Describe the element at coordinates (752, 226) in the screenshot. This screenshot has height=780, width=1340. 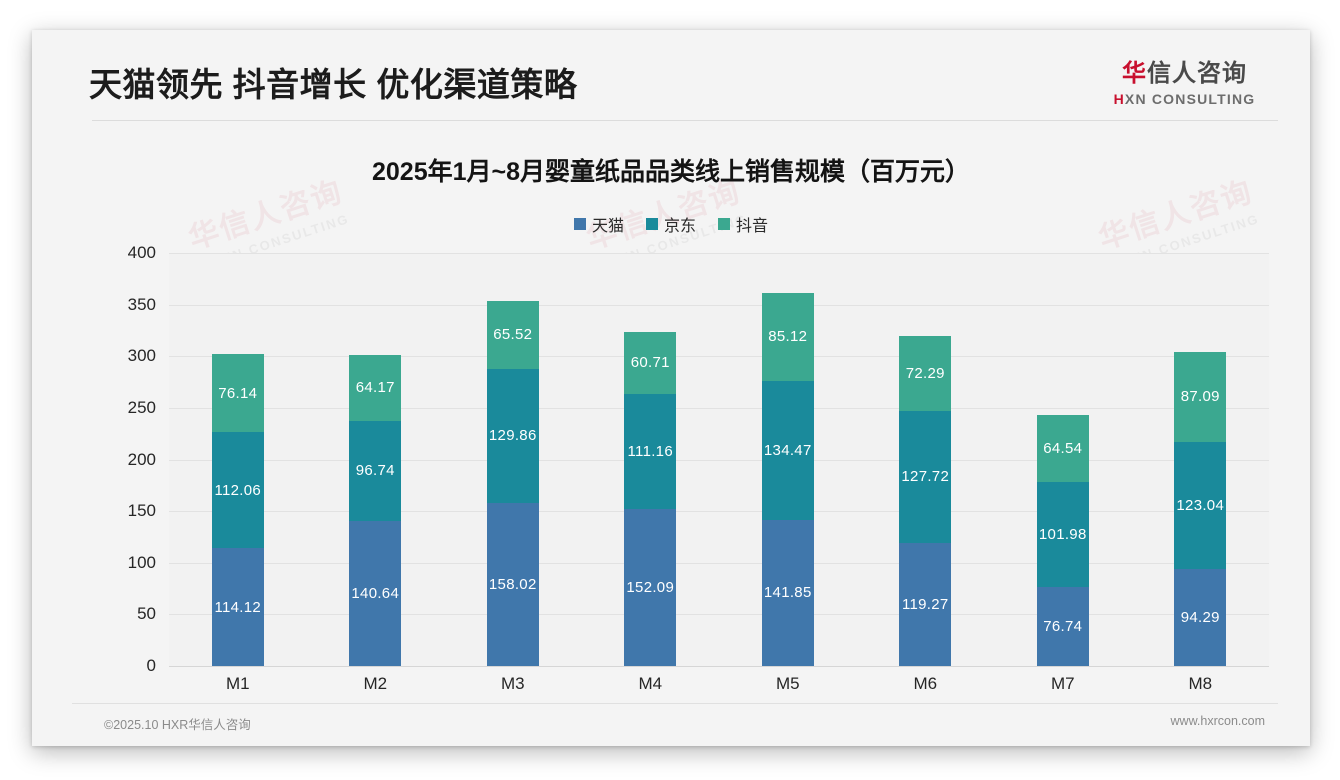
I see `legend-label: 抖音` at that location.